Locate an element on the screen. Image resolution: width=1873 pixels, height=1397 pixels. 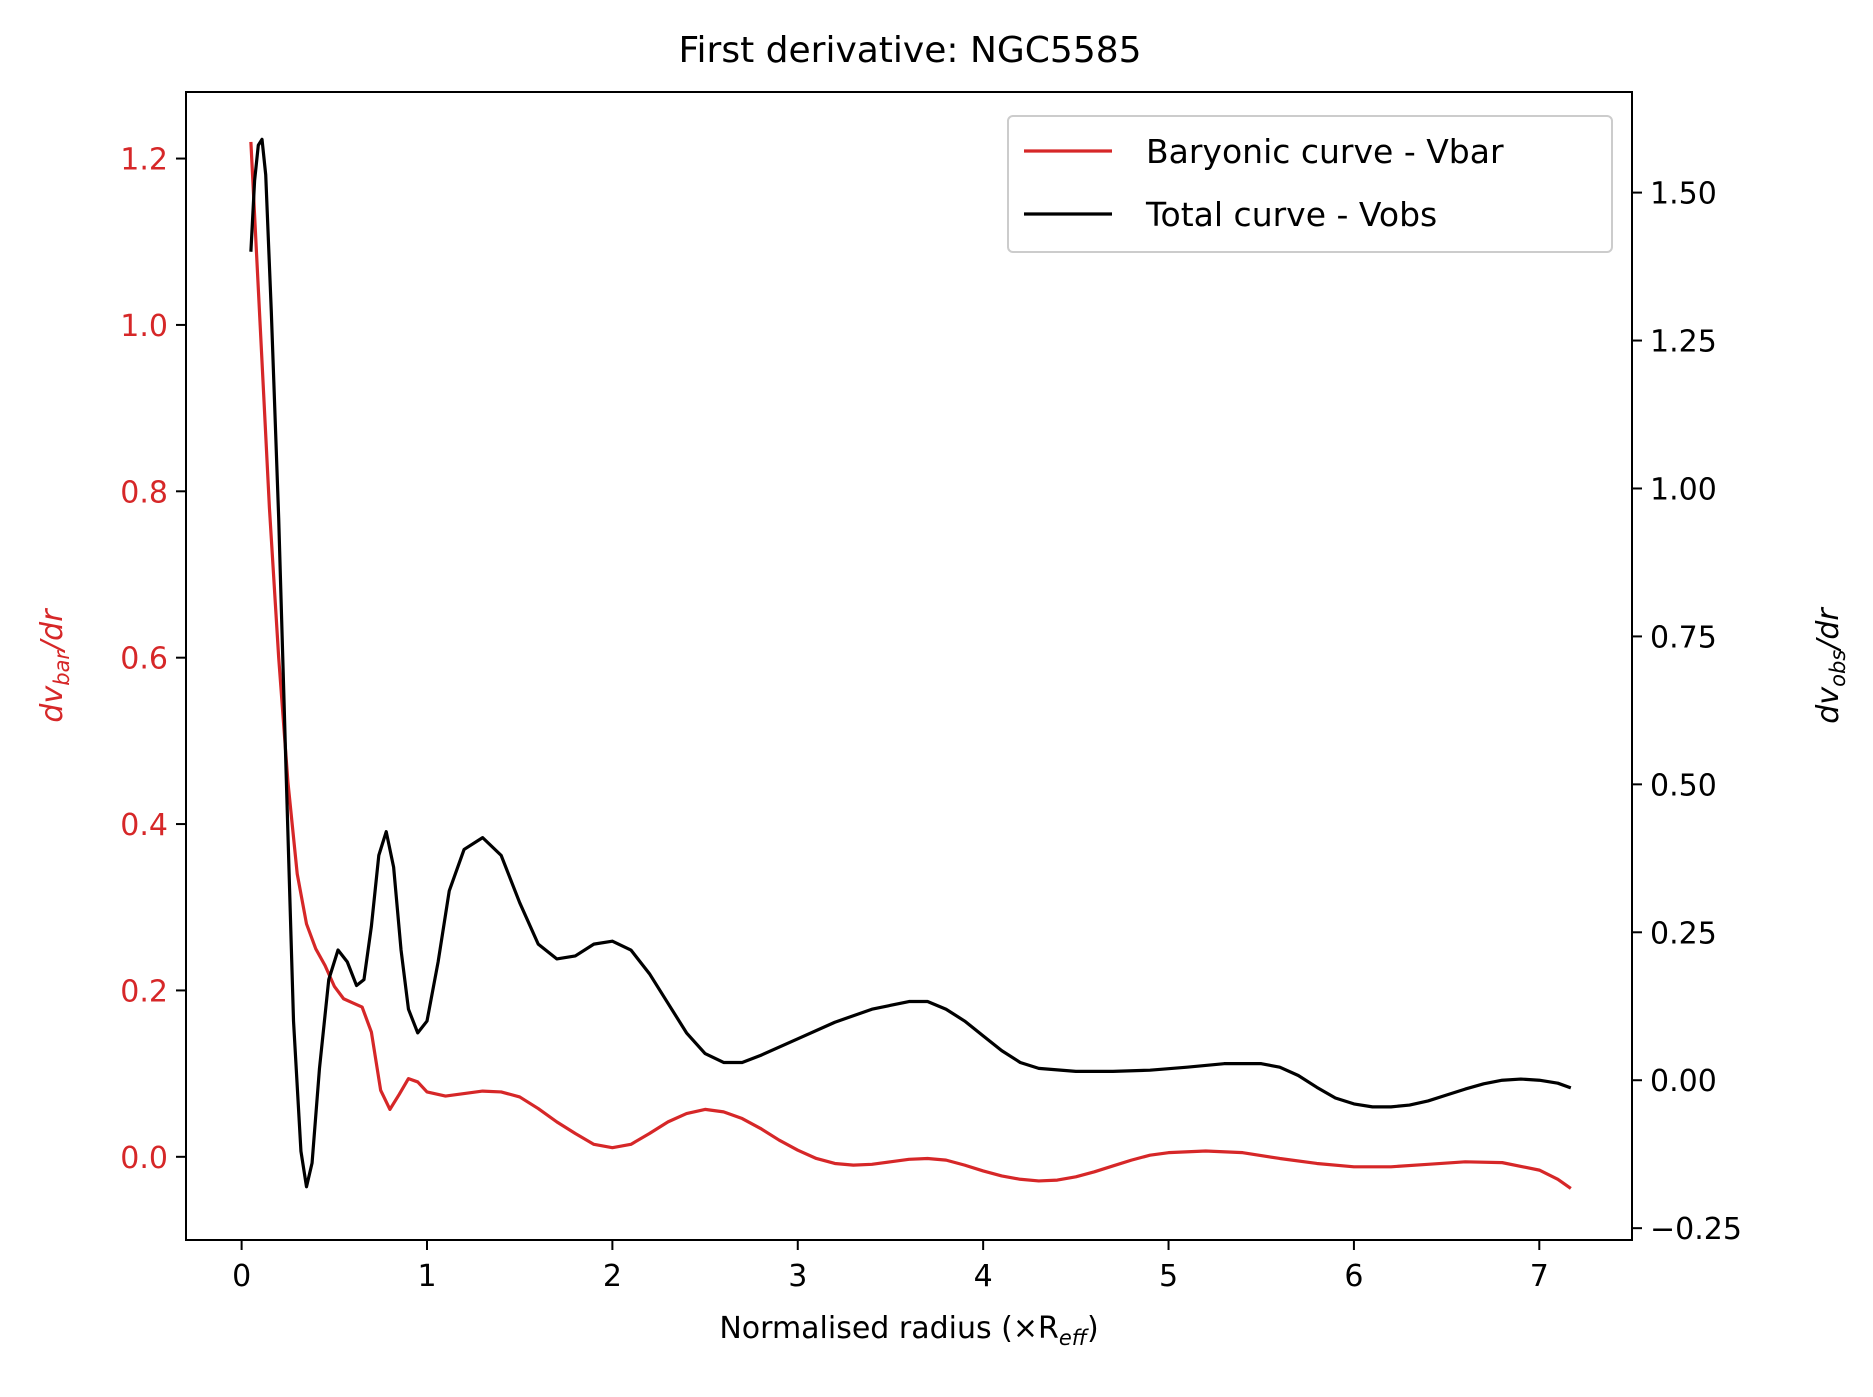
y-right-axis-label: dvobs/dr is located at coordinates (1830, 665).